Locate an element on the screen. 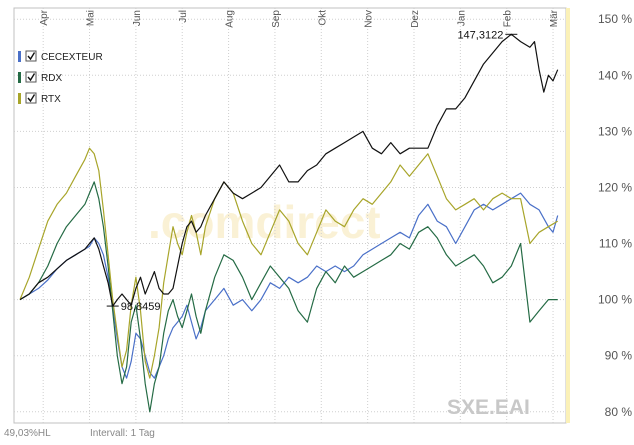 The image size is (634, 445). x-tick-label: Jul is located at coordinates (183, 16).